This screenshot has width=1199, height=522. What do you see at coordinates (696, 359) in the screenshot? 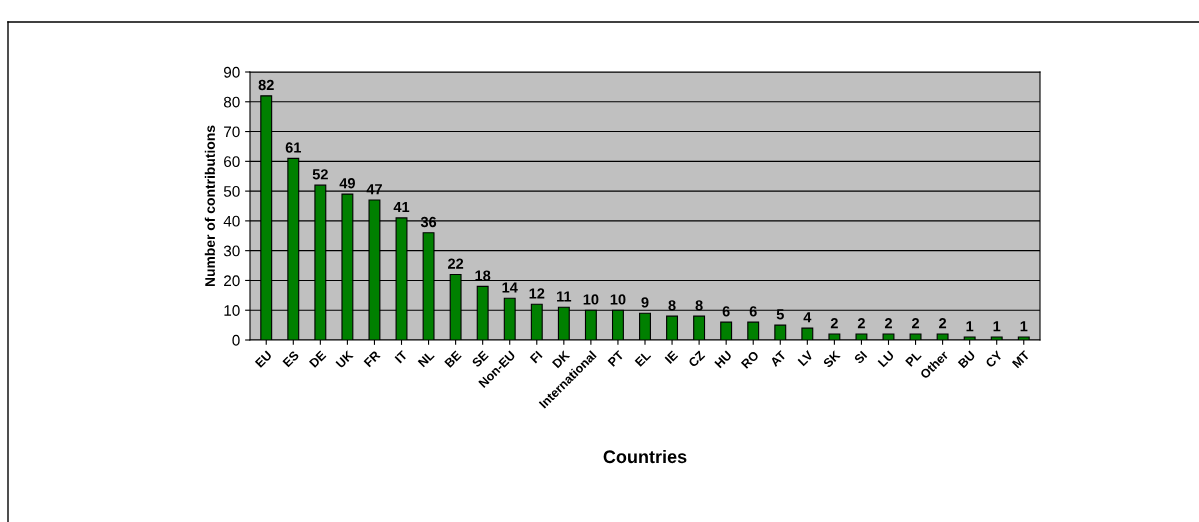
I see `x-tick-label: CZ` at bounding box center [696, 359].